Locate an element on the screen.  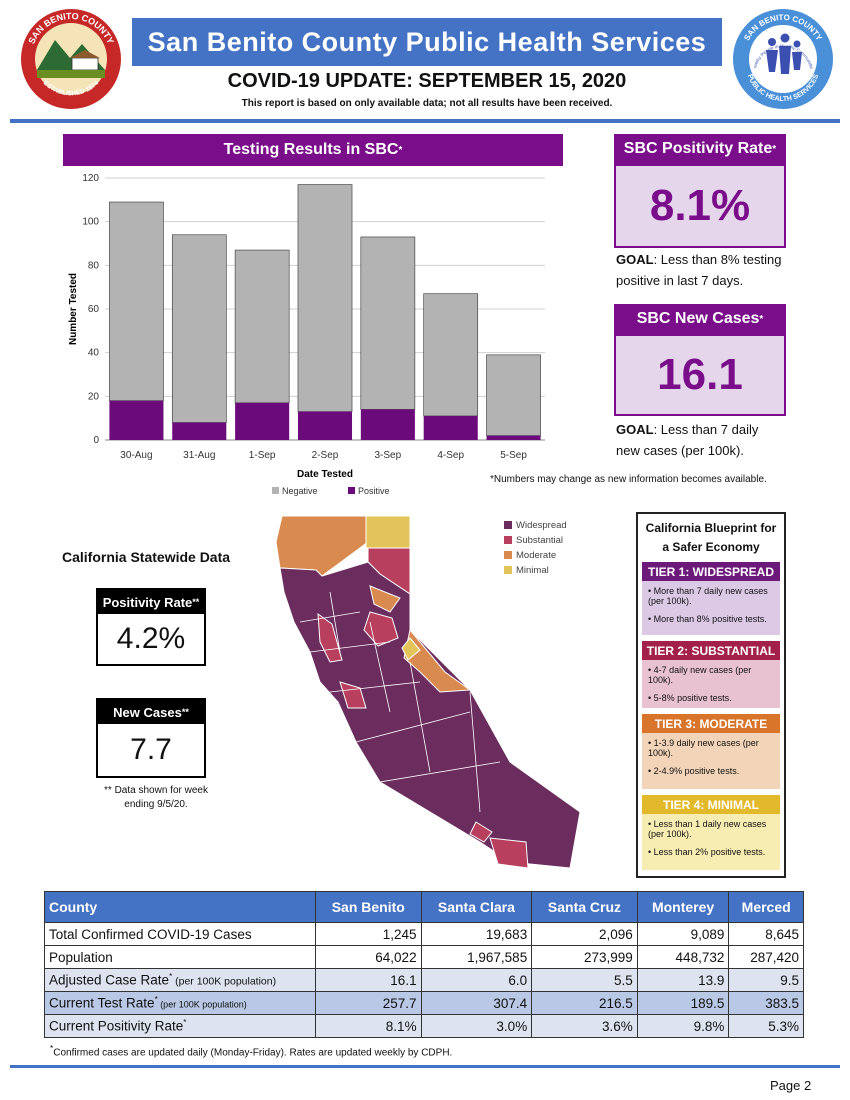
x-tick-label: 2-Sep is located at coordinates (325, 455).